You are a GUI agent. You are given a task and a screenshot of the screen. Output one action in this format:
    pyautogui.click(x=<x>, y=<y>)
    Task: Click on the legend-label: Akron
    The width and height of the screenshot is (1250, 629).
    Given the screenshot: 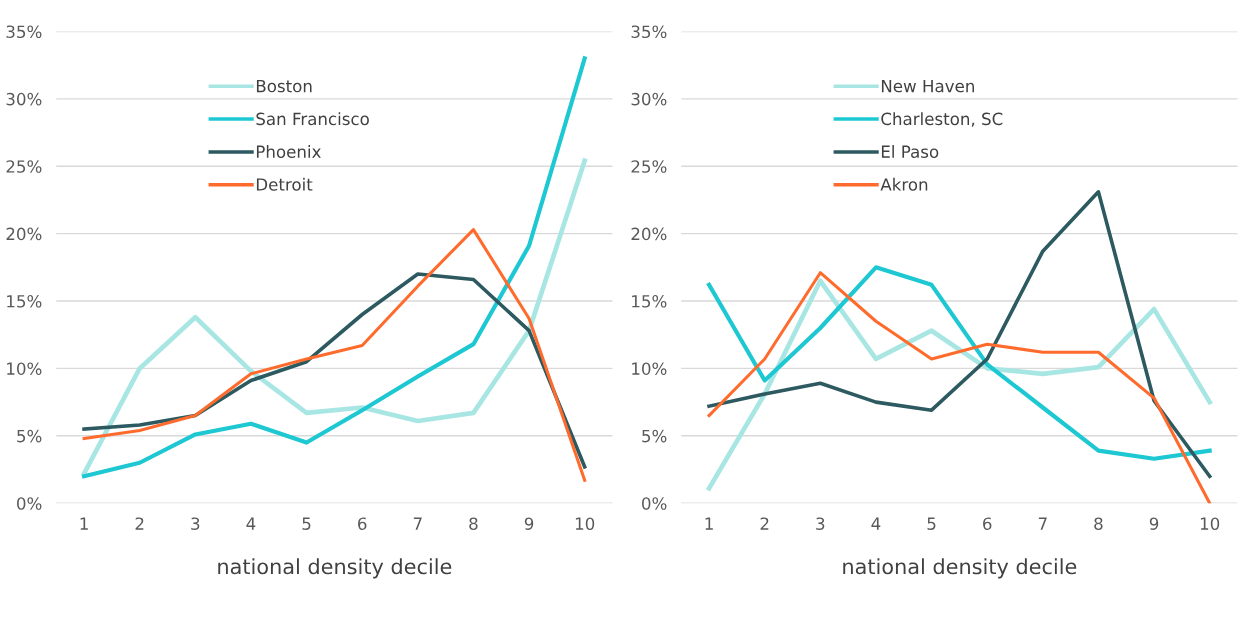 What is the action you would take?
    pyautogui.click(x=904, y=184)
    